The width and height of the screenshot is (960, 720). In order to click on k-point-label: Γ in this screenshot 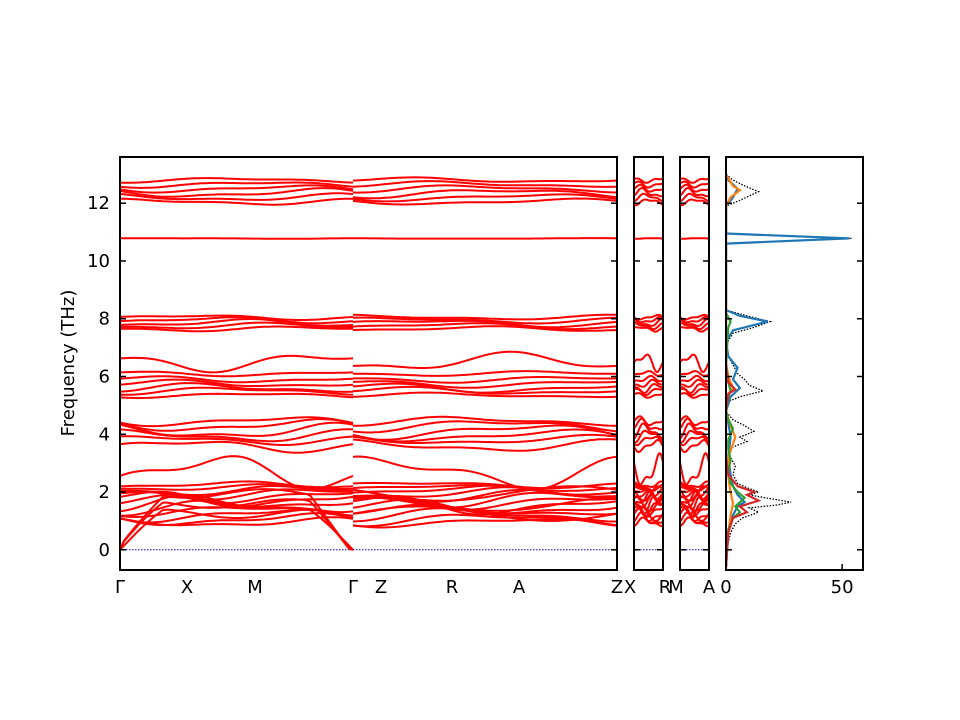, I will do `click(120, 587)`.